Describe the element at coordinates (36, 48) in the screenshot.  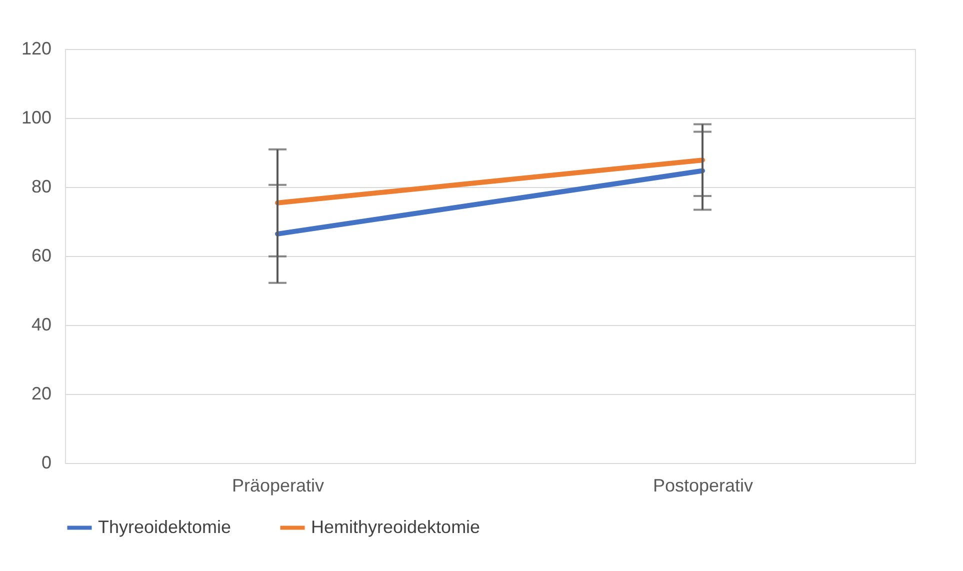
I see `y-tick-label: 120` at that location.